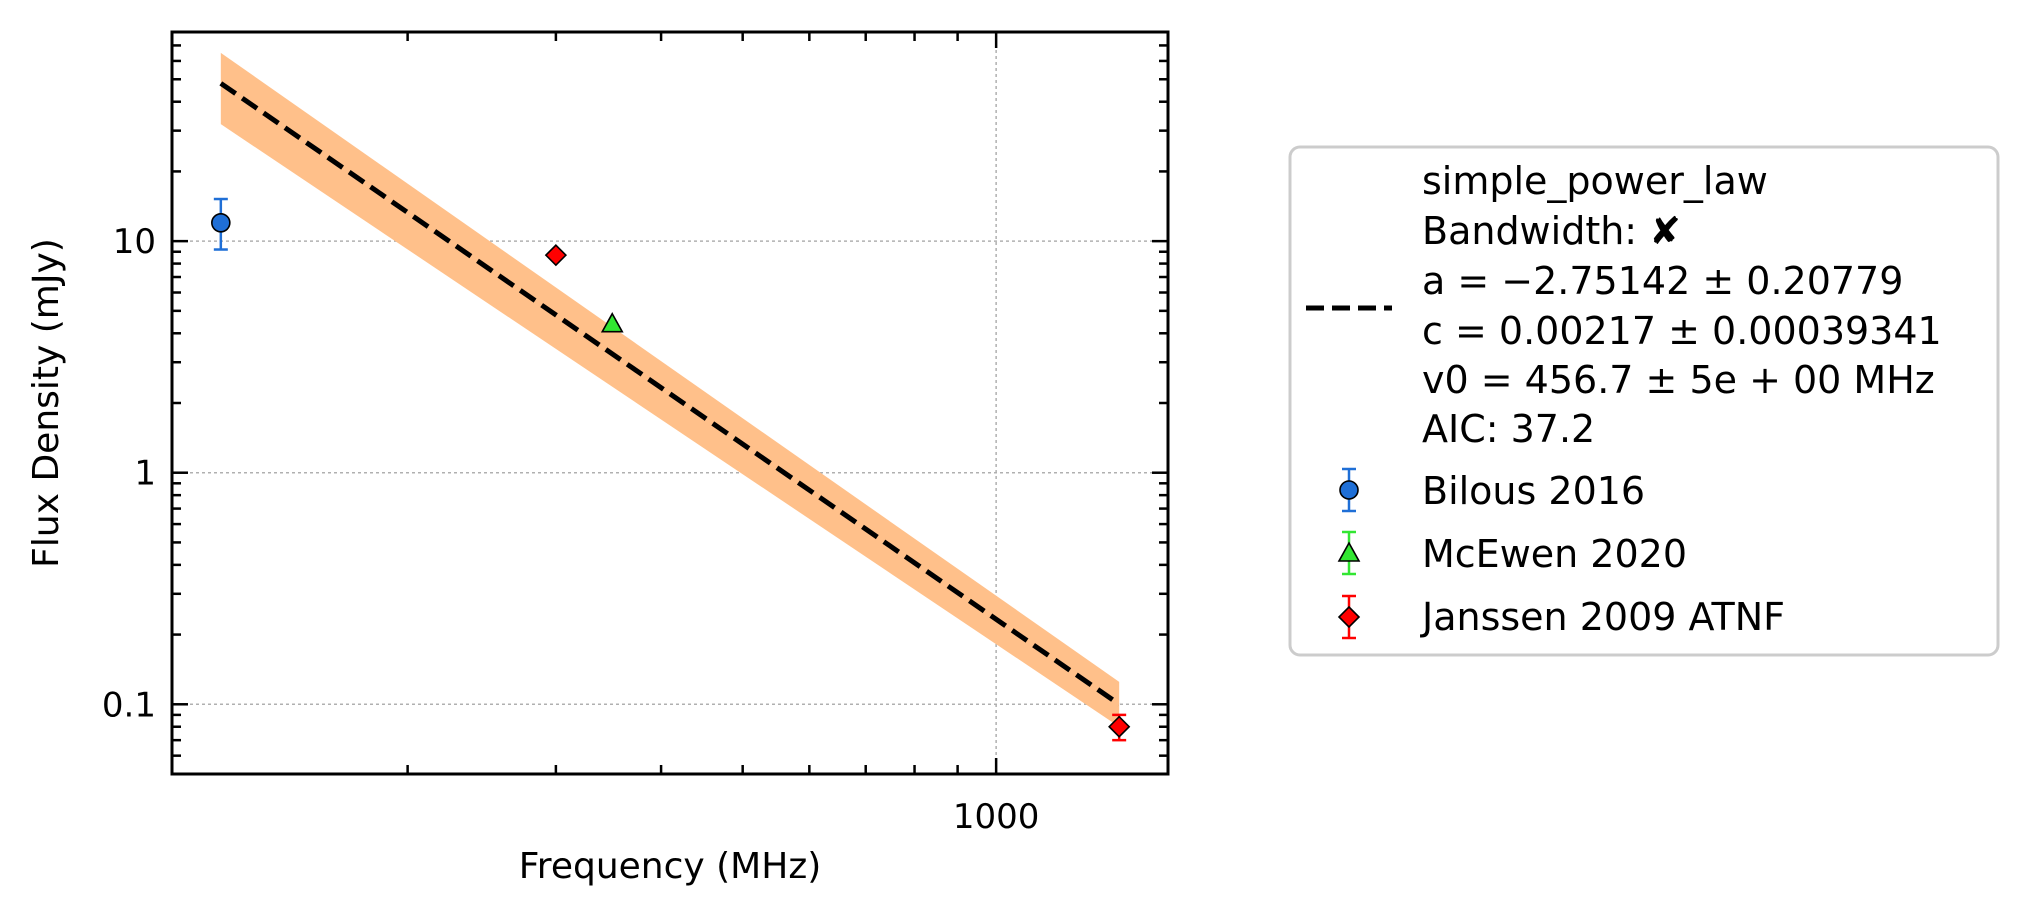 The image size is (2018, 914). What do you see at coordinates (1533, 491) in the screenshot?
I see `legend-label-bilous: Bilous 2016` at bounding box center [1533, 491].